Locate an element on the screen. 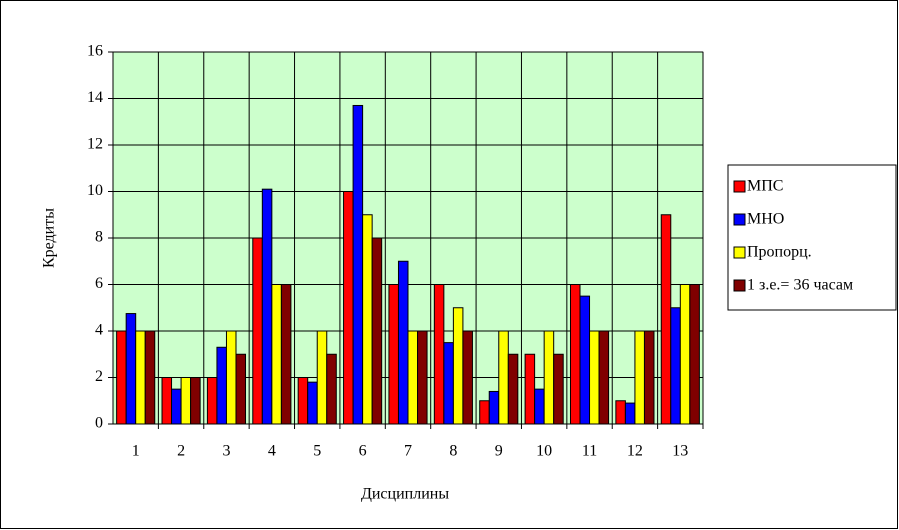  x-tick-label: 12 is located at coordinates (635, 451).